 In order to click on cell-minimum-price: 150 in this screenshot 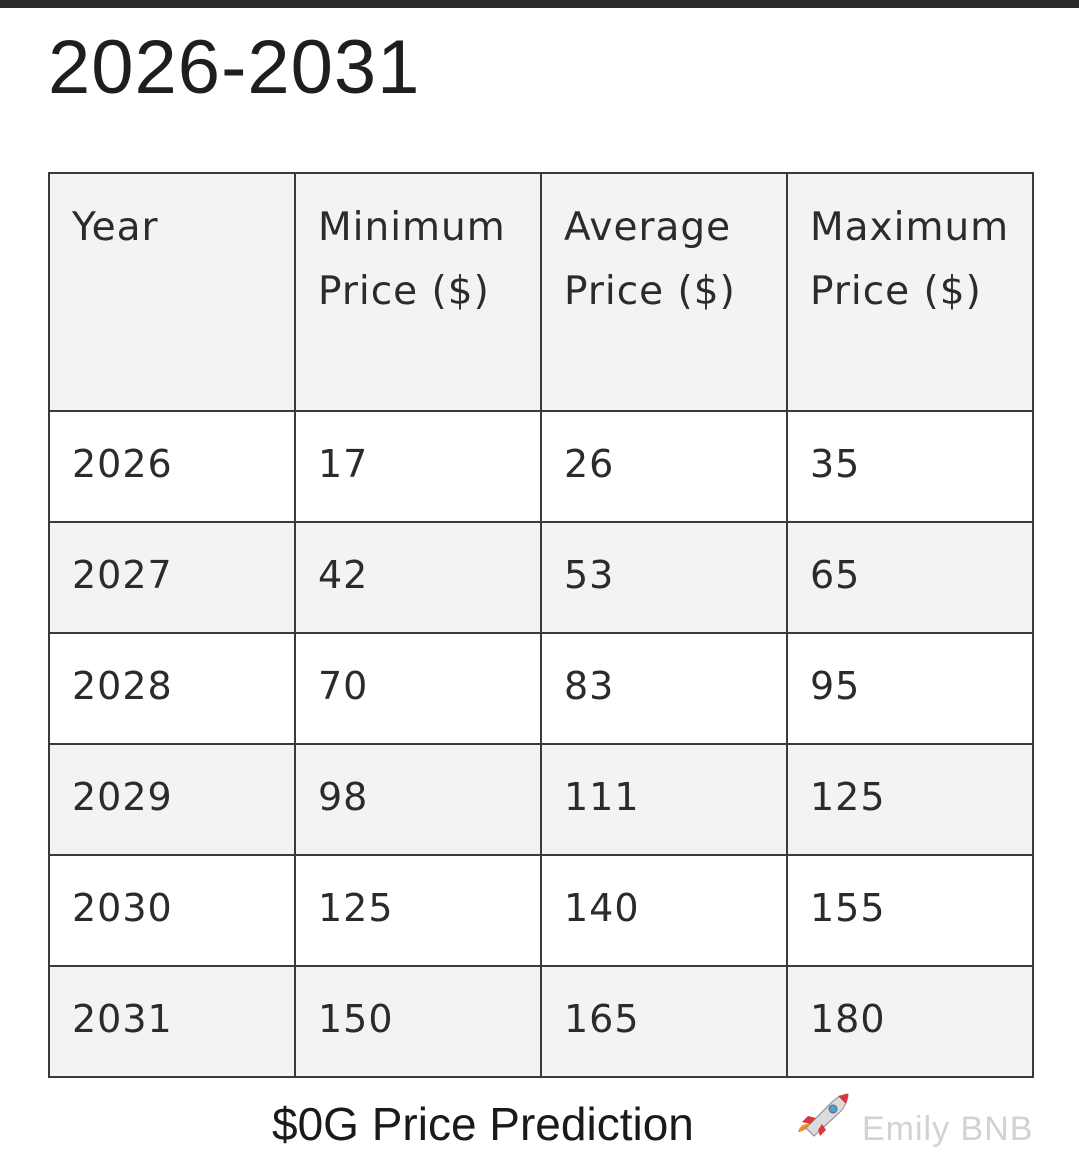, I will do `click(418, 1021)`.